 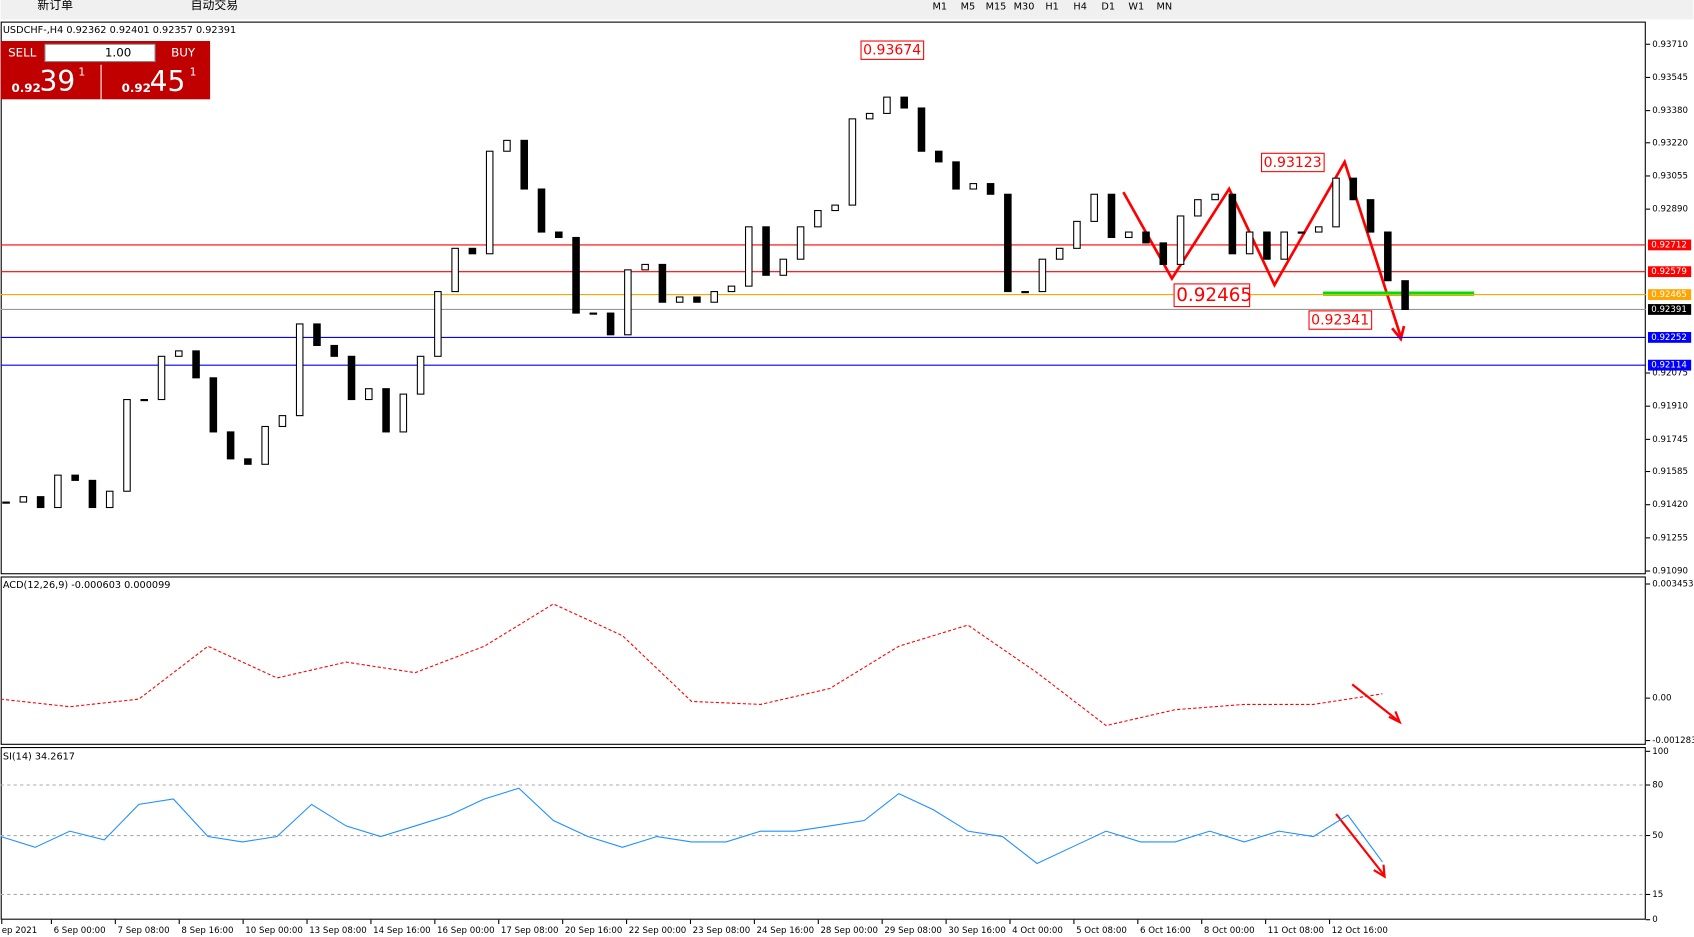 What do you see at coordinates (1669, 310) in the screenshot?
I see `level-label: 0.92391` at bounding box center [1669, 310].